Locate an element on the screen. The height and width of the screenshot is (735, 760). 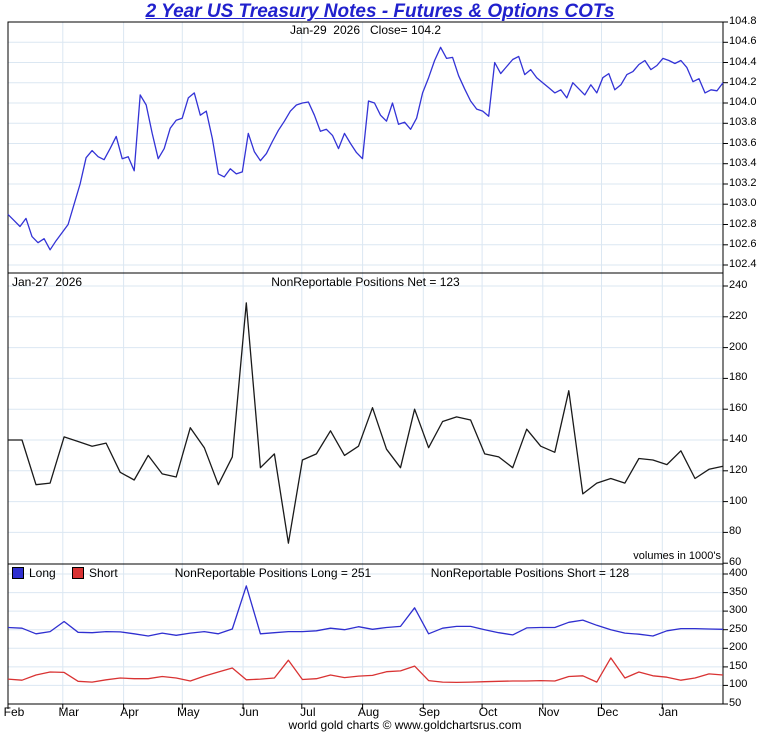
y-tick-label: 103.0 is located at coordinates (743, 203).